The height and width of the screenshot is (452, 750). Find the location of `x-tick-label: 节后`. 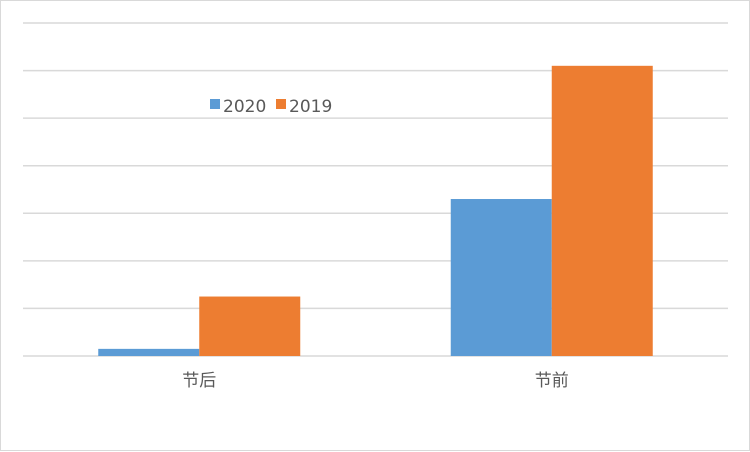

x-tick-label: 节后 is located at coordinates (199, 381).